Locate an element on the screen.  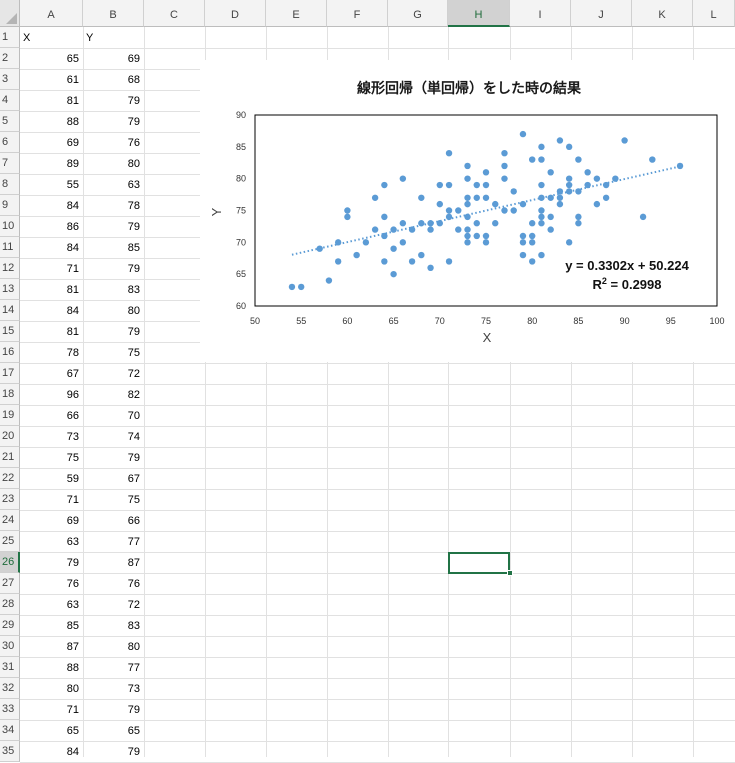
column-header-g: G is located at coordinates (418, 13).